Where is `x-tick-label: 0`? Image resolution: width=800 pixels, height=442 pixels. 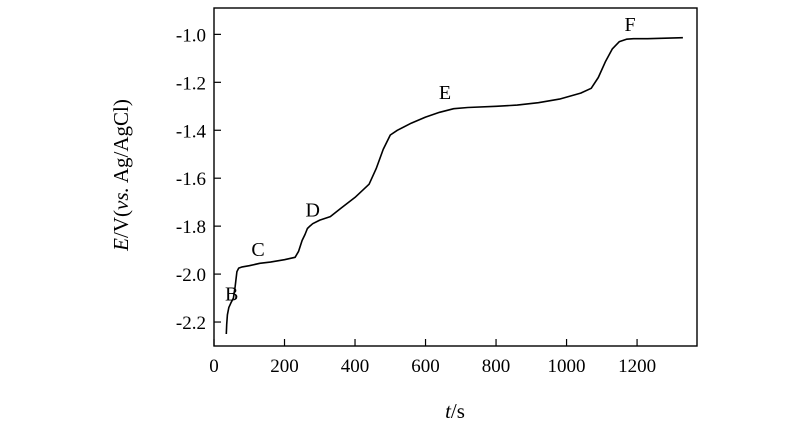
x-tick-label: 0 is located at coordinates (214, 366).